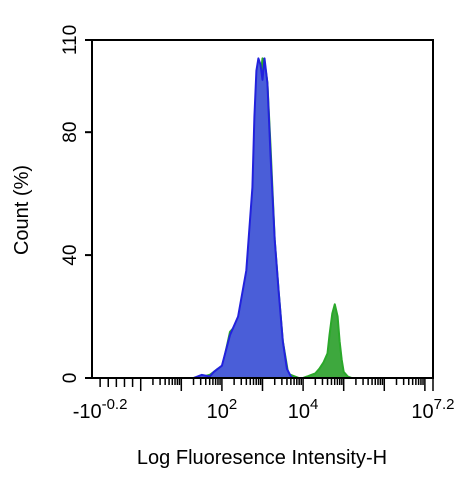 The image size is (476, 479). What do you see at coordinates (100, 409) in the screenshot?
I see `x-tick-label: -10-0.2` at bounding box center [100, 409].